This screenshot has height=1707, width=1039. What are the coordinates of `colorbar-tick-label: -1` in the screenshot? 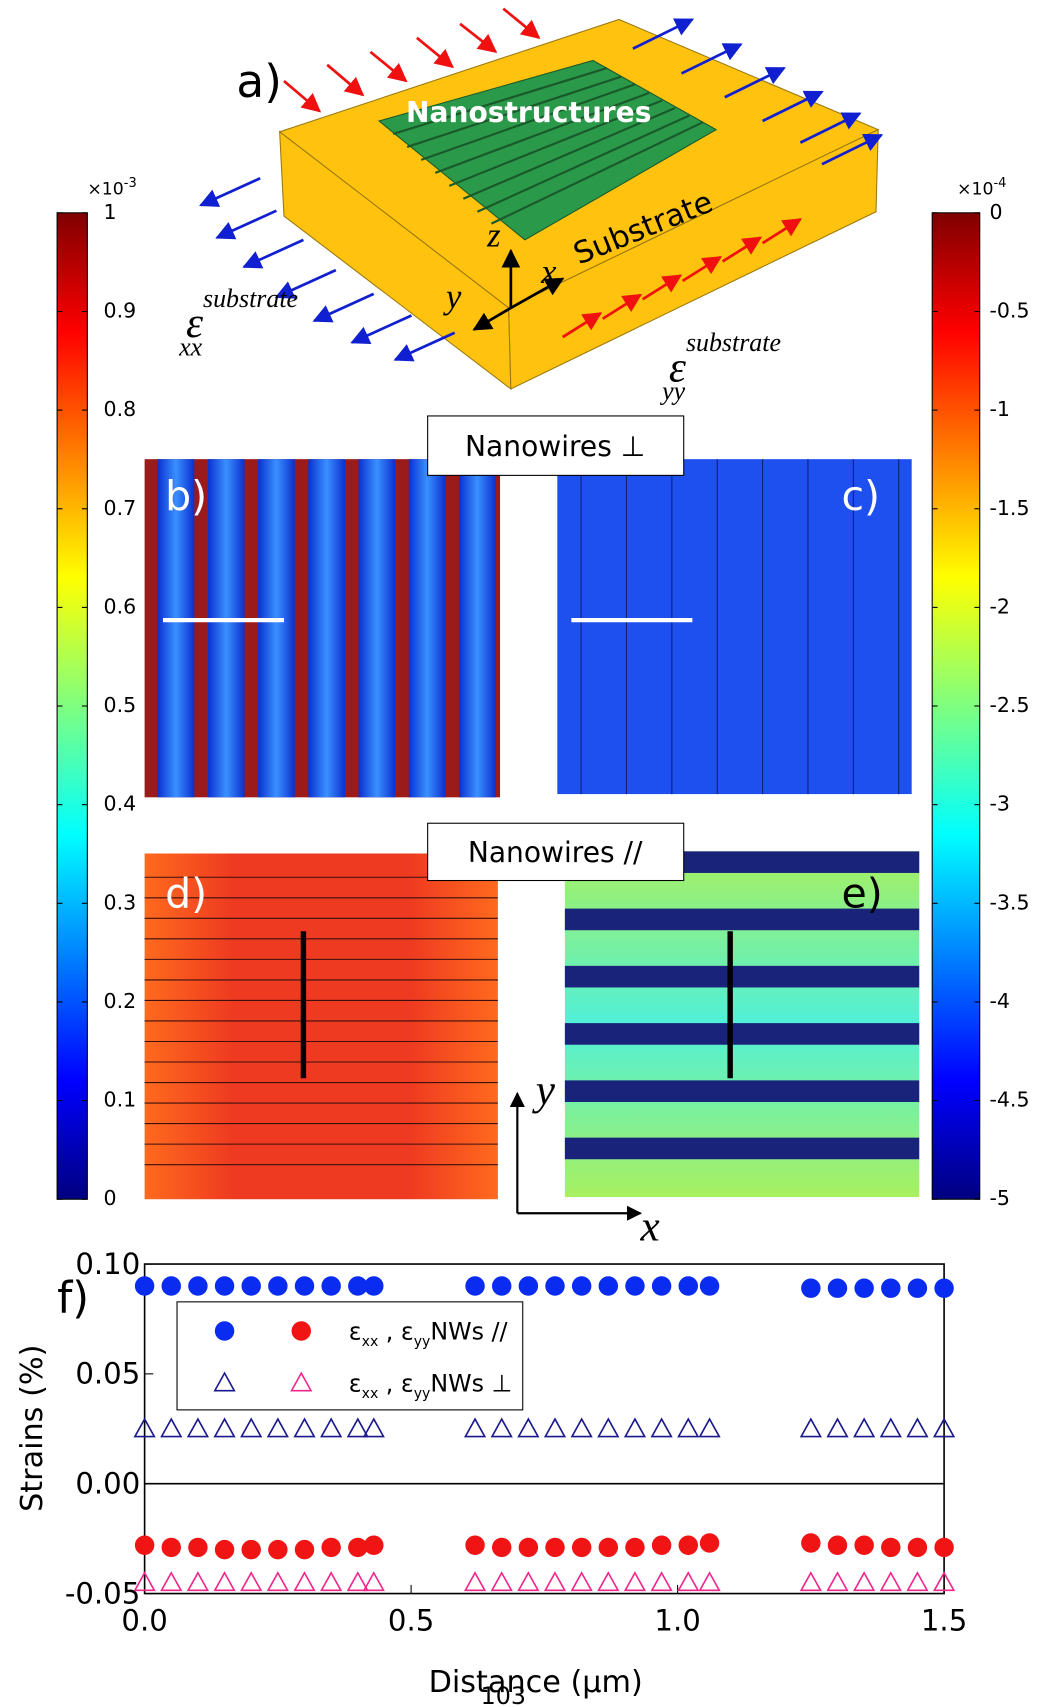 It's located at (999, 409).